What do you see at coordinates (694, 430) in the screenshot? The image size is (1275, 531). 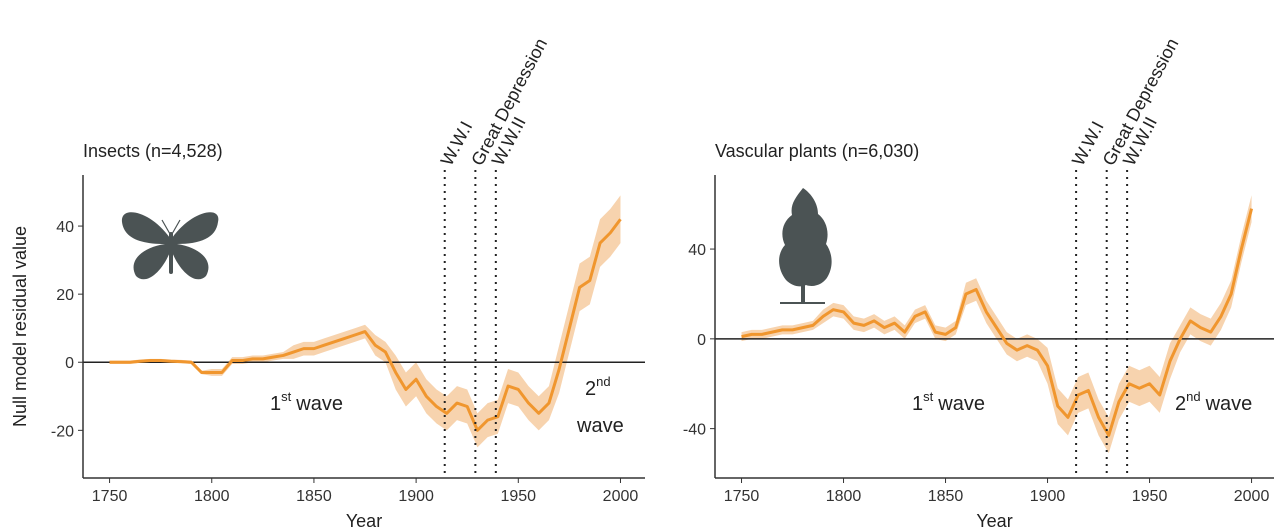 I see `y-tick-label: -40` at bounding box center [694, 430].